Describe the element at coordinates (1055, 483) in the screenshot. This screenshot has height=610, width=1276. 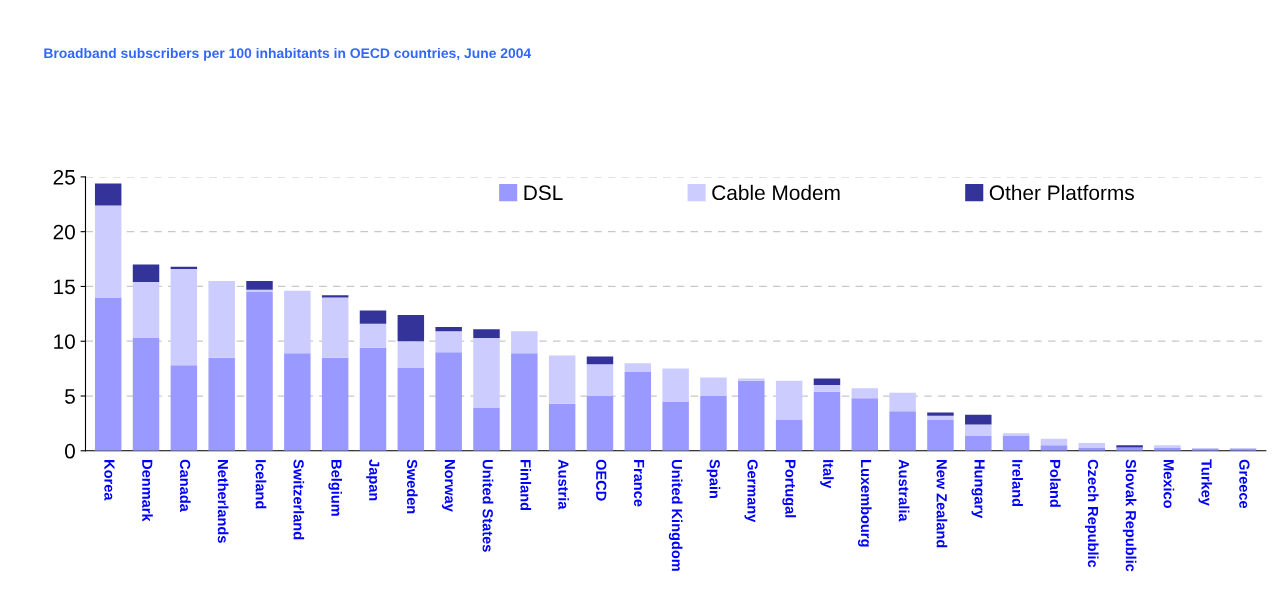
I see `x-tick-label: Poland` at that location.